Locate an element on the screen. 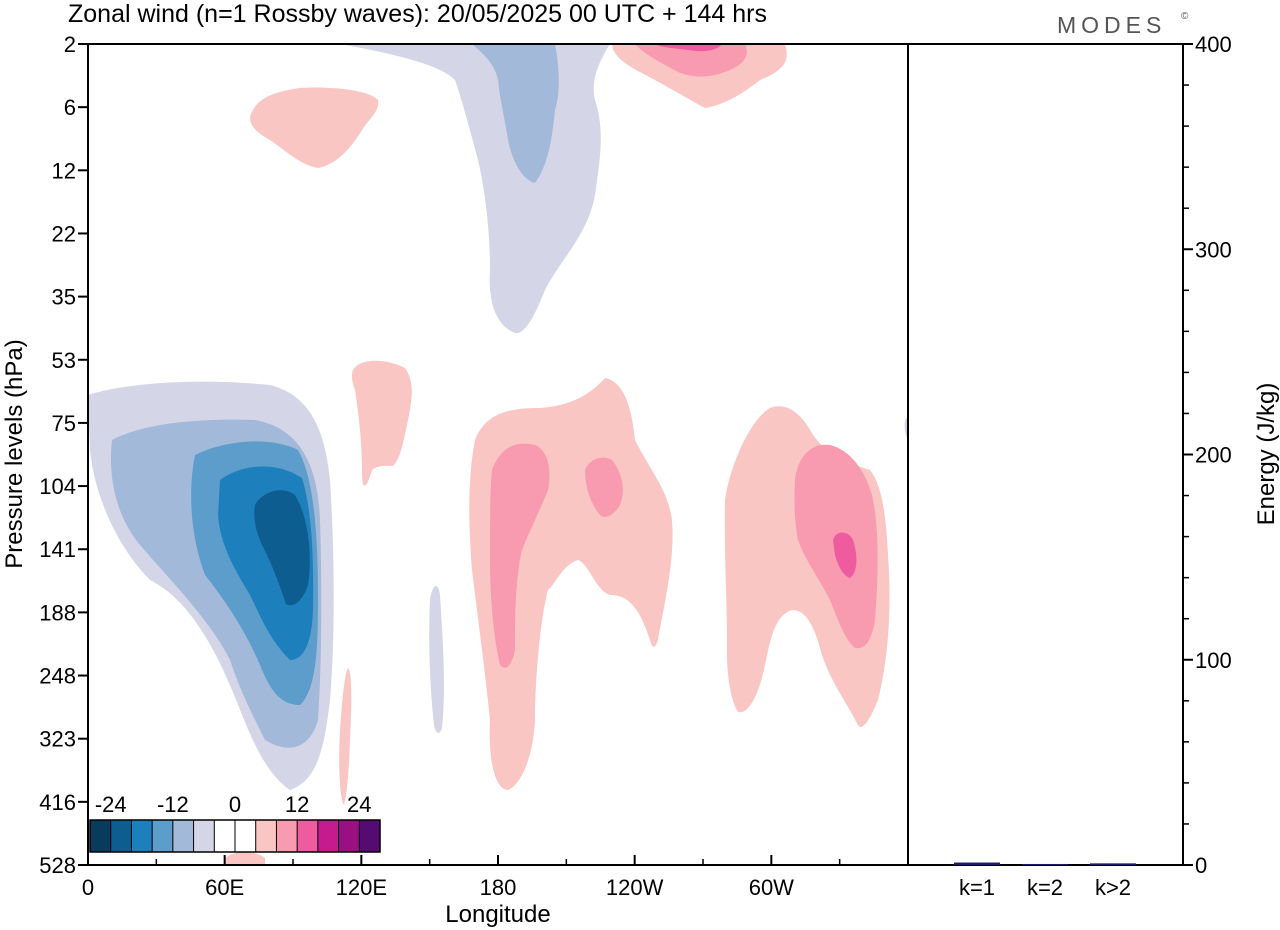 The image size is (1280, 930). energy-axis-label: Energy (J/kg) is located at coordinates (1266, 454).